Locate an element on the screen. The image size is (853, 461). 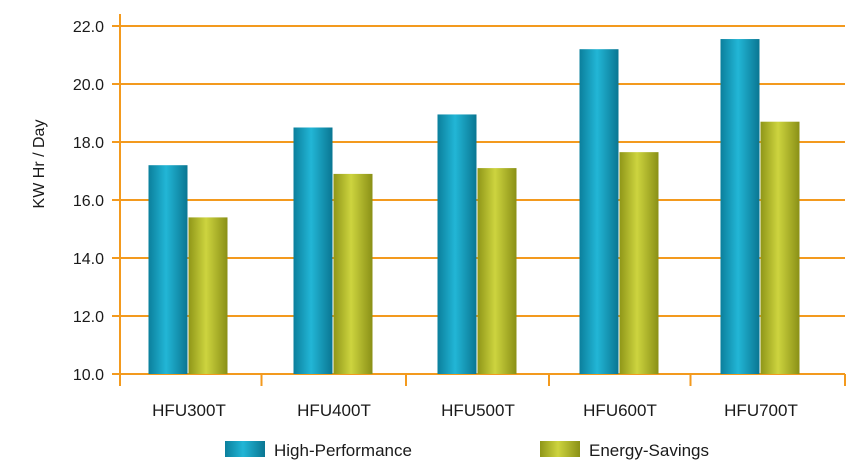
bar-high-performance-hfu500t is located at coordinates (457, 244).